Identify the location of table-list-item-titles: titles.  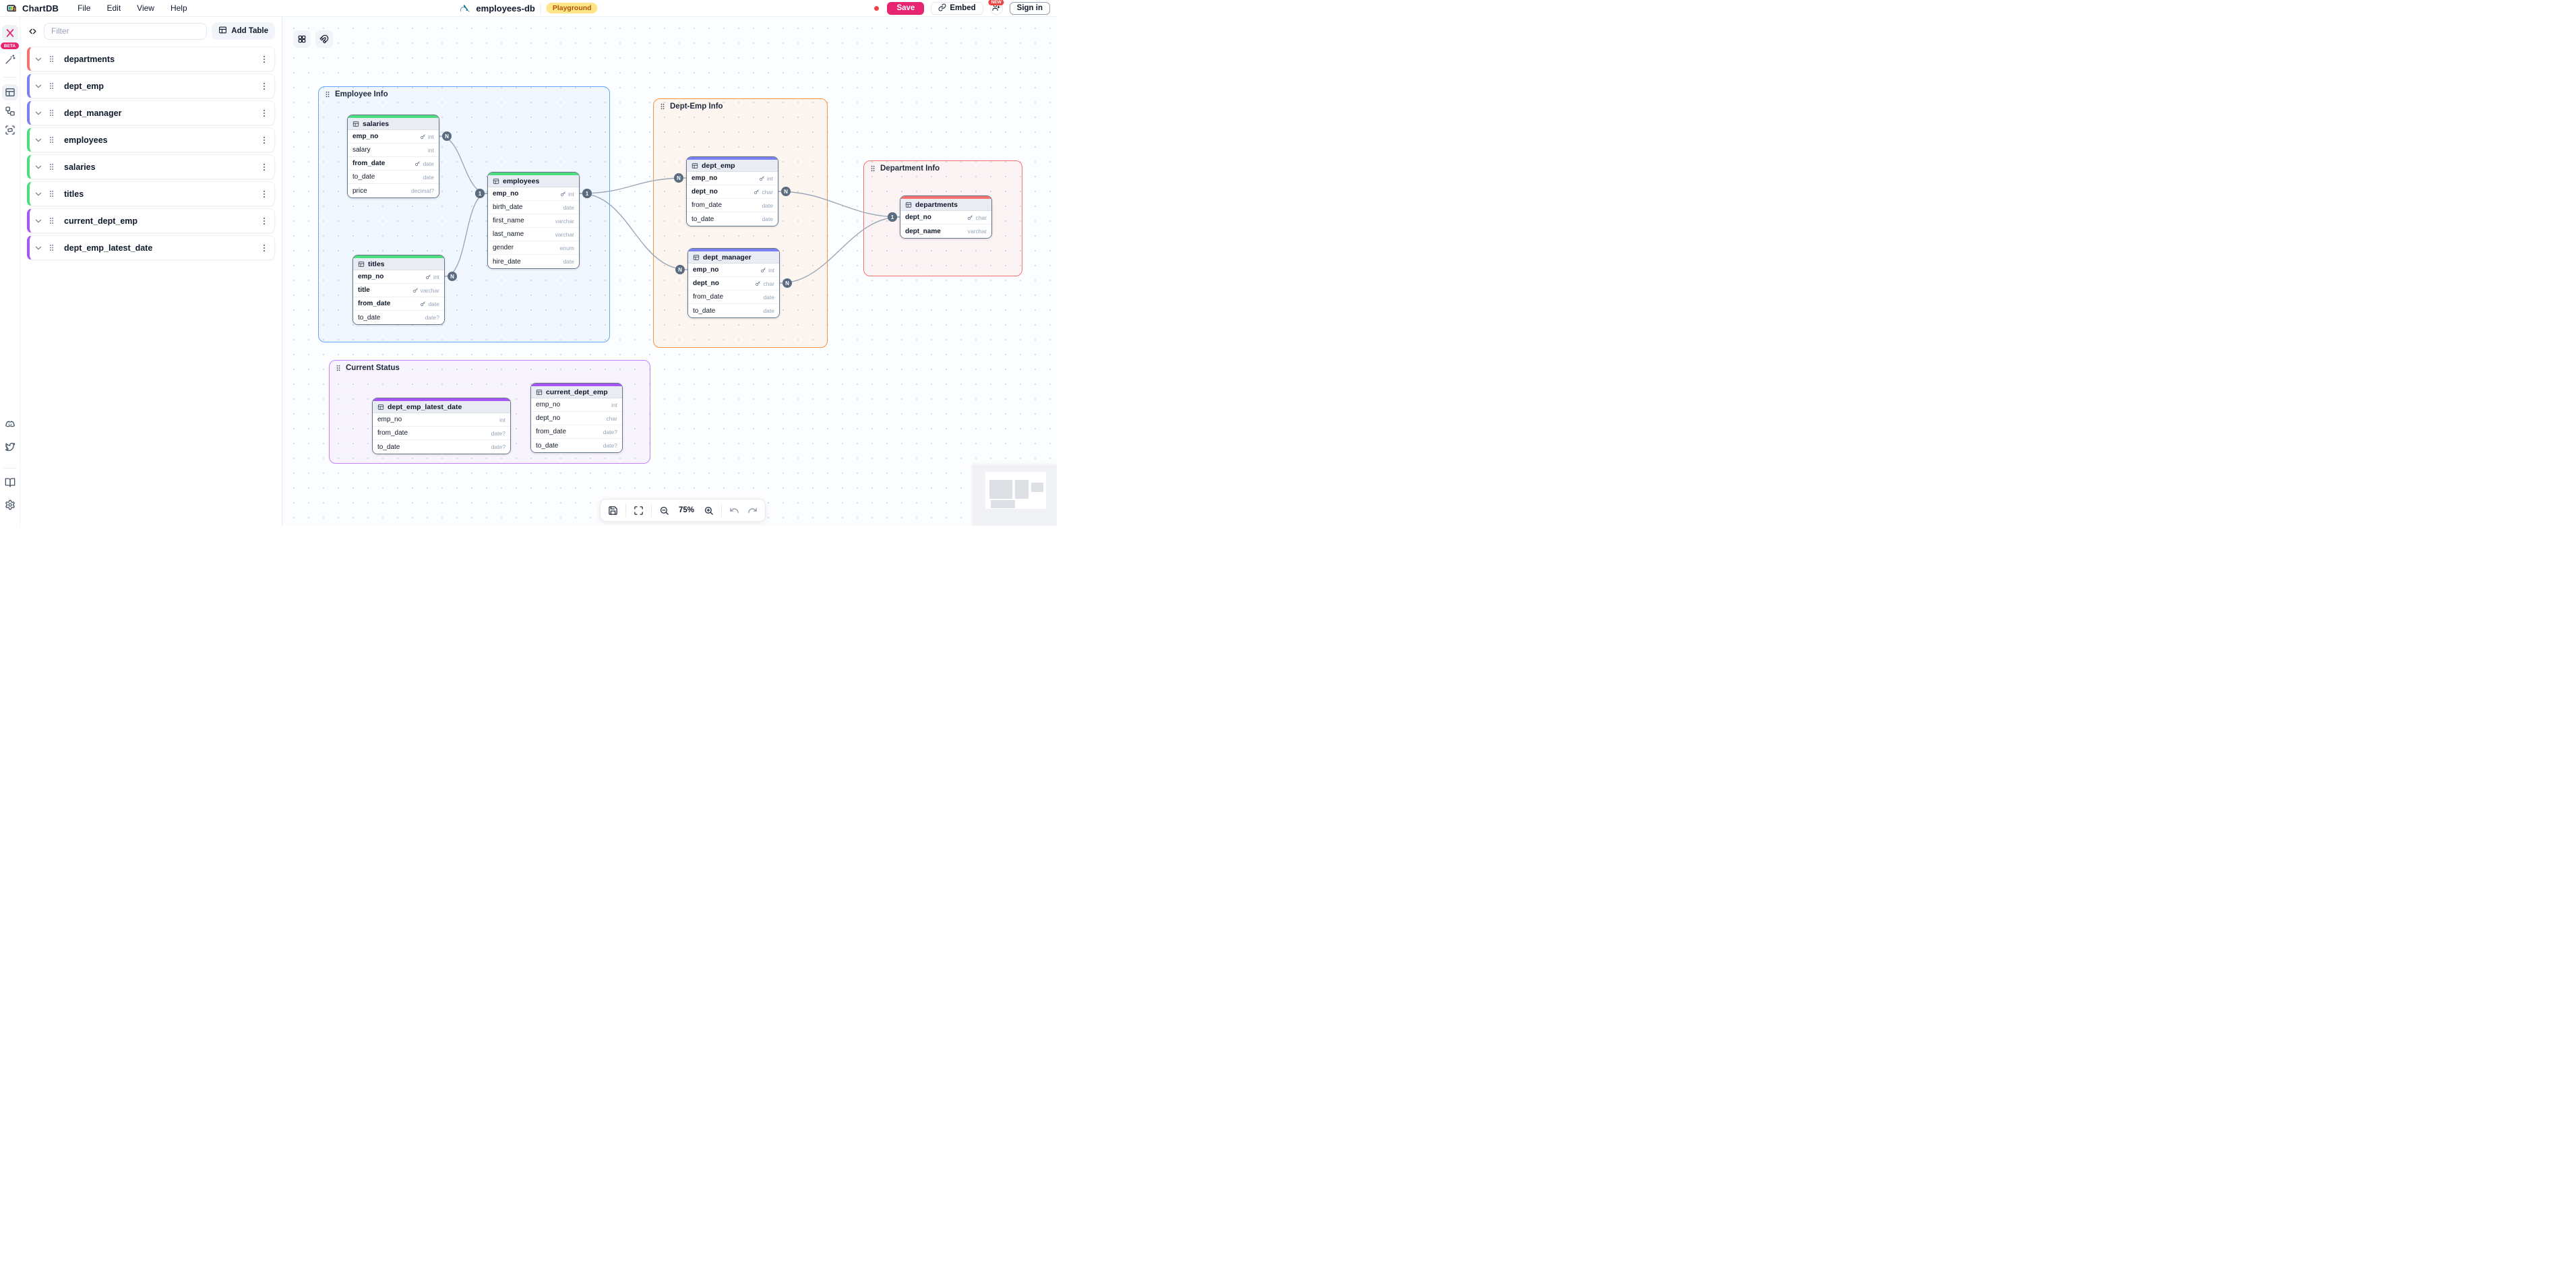
(151, 193).